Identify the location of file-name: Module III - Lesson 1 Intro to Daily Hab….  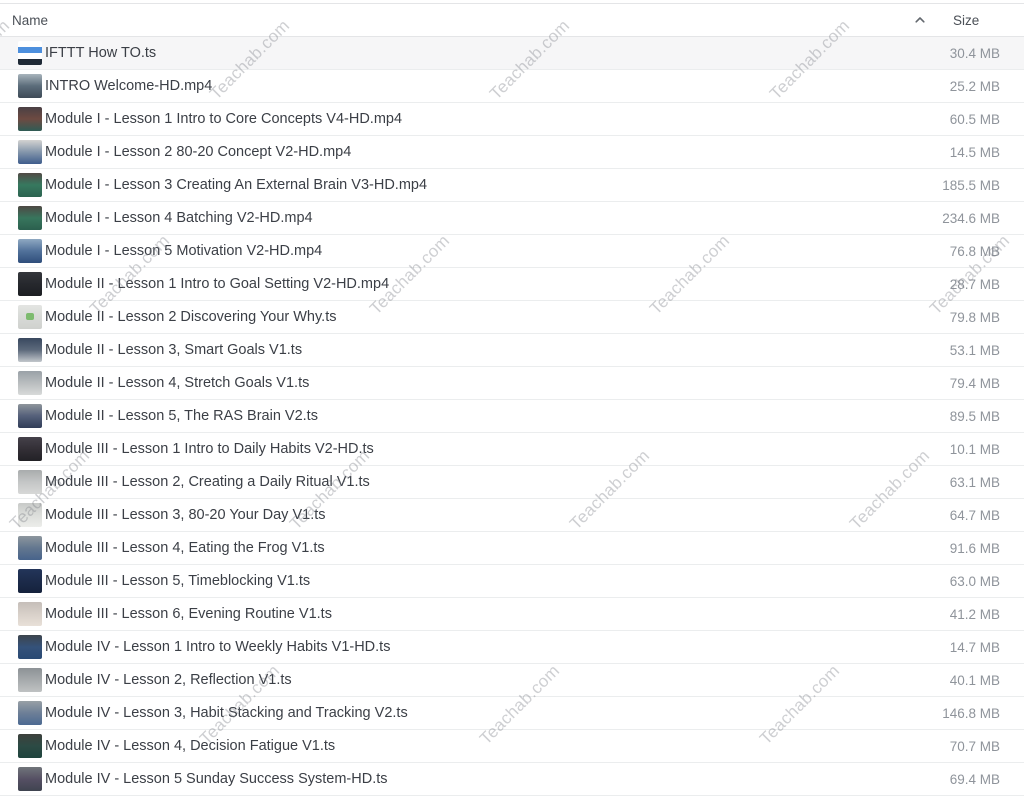
(209, 449).